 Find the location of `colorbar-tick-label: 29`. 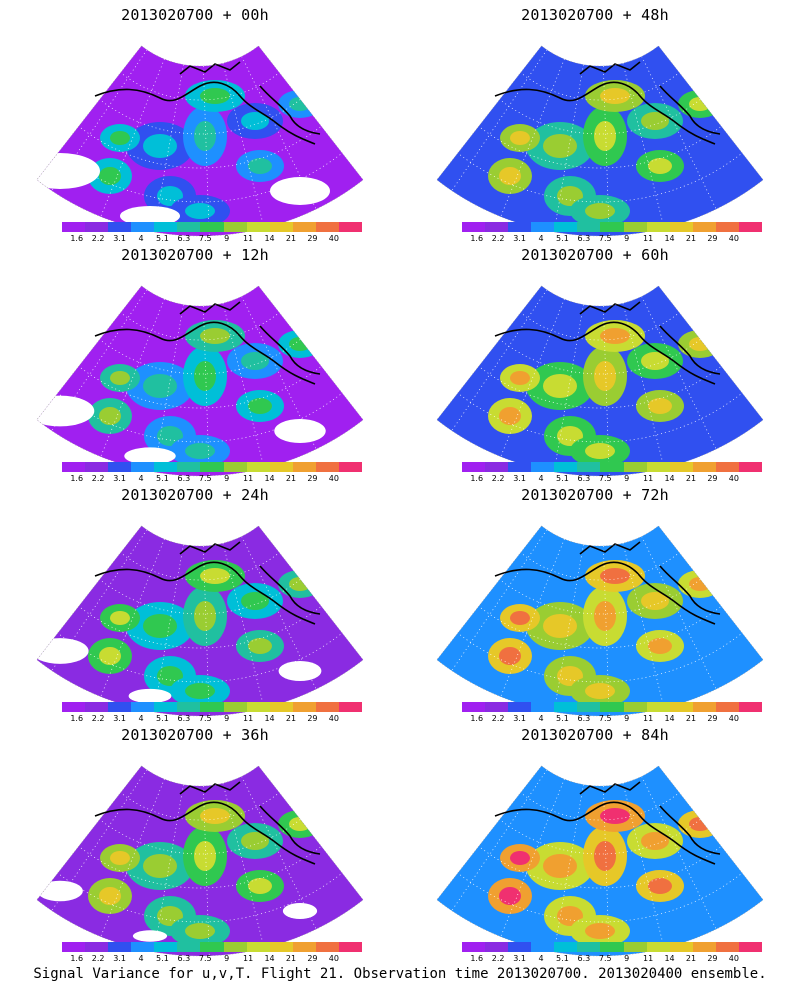

colorbar-tick-label: 29 is located at coordinates (712, 718).